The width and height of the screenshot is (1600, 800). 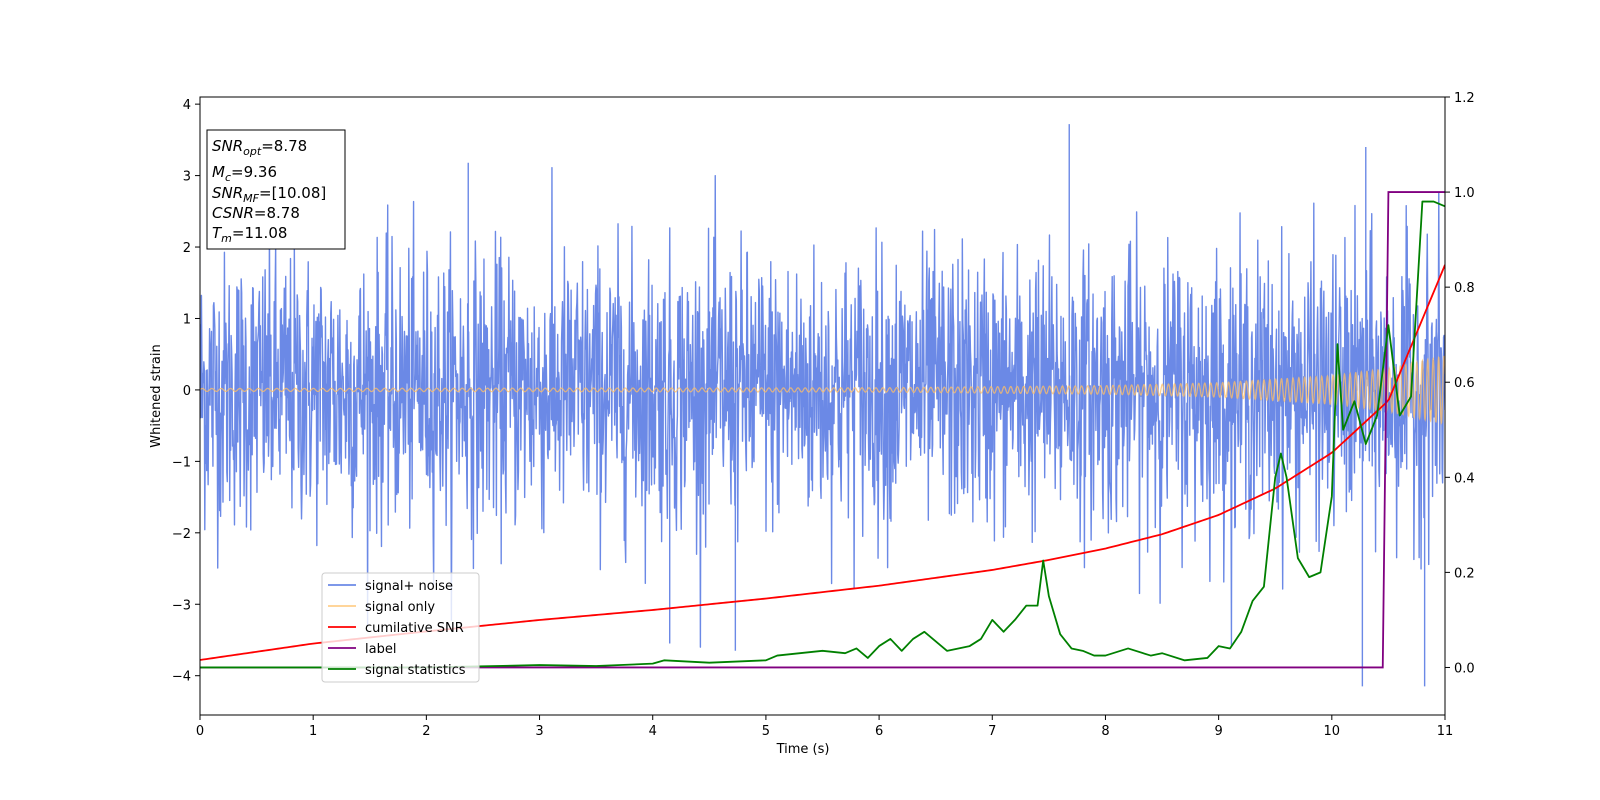 I want to click on info-snr-mf: SNRMF=[10.08], so click(x=269, y=194).